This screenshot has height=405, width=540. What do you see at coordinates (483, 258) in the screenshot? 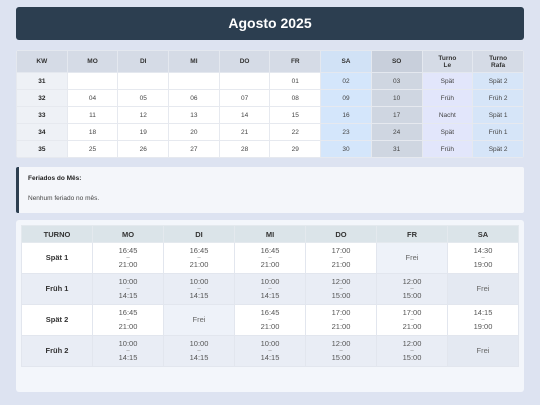
I see `shift-time-cell: 14:30–19:00` at bounding box center [483, 258].